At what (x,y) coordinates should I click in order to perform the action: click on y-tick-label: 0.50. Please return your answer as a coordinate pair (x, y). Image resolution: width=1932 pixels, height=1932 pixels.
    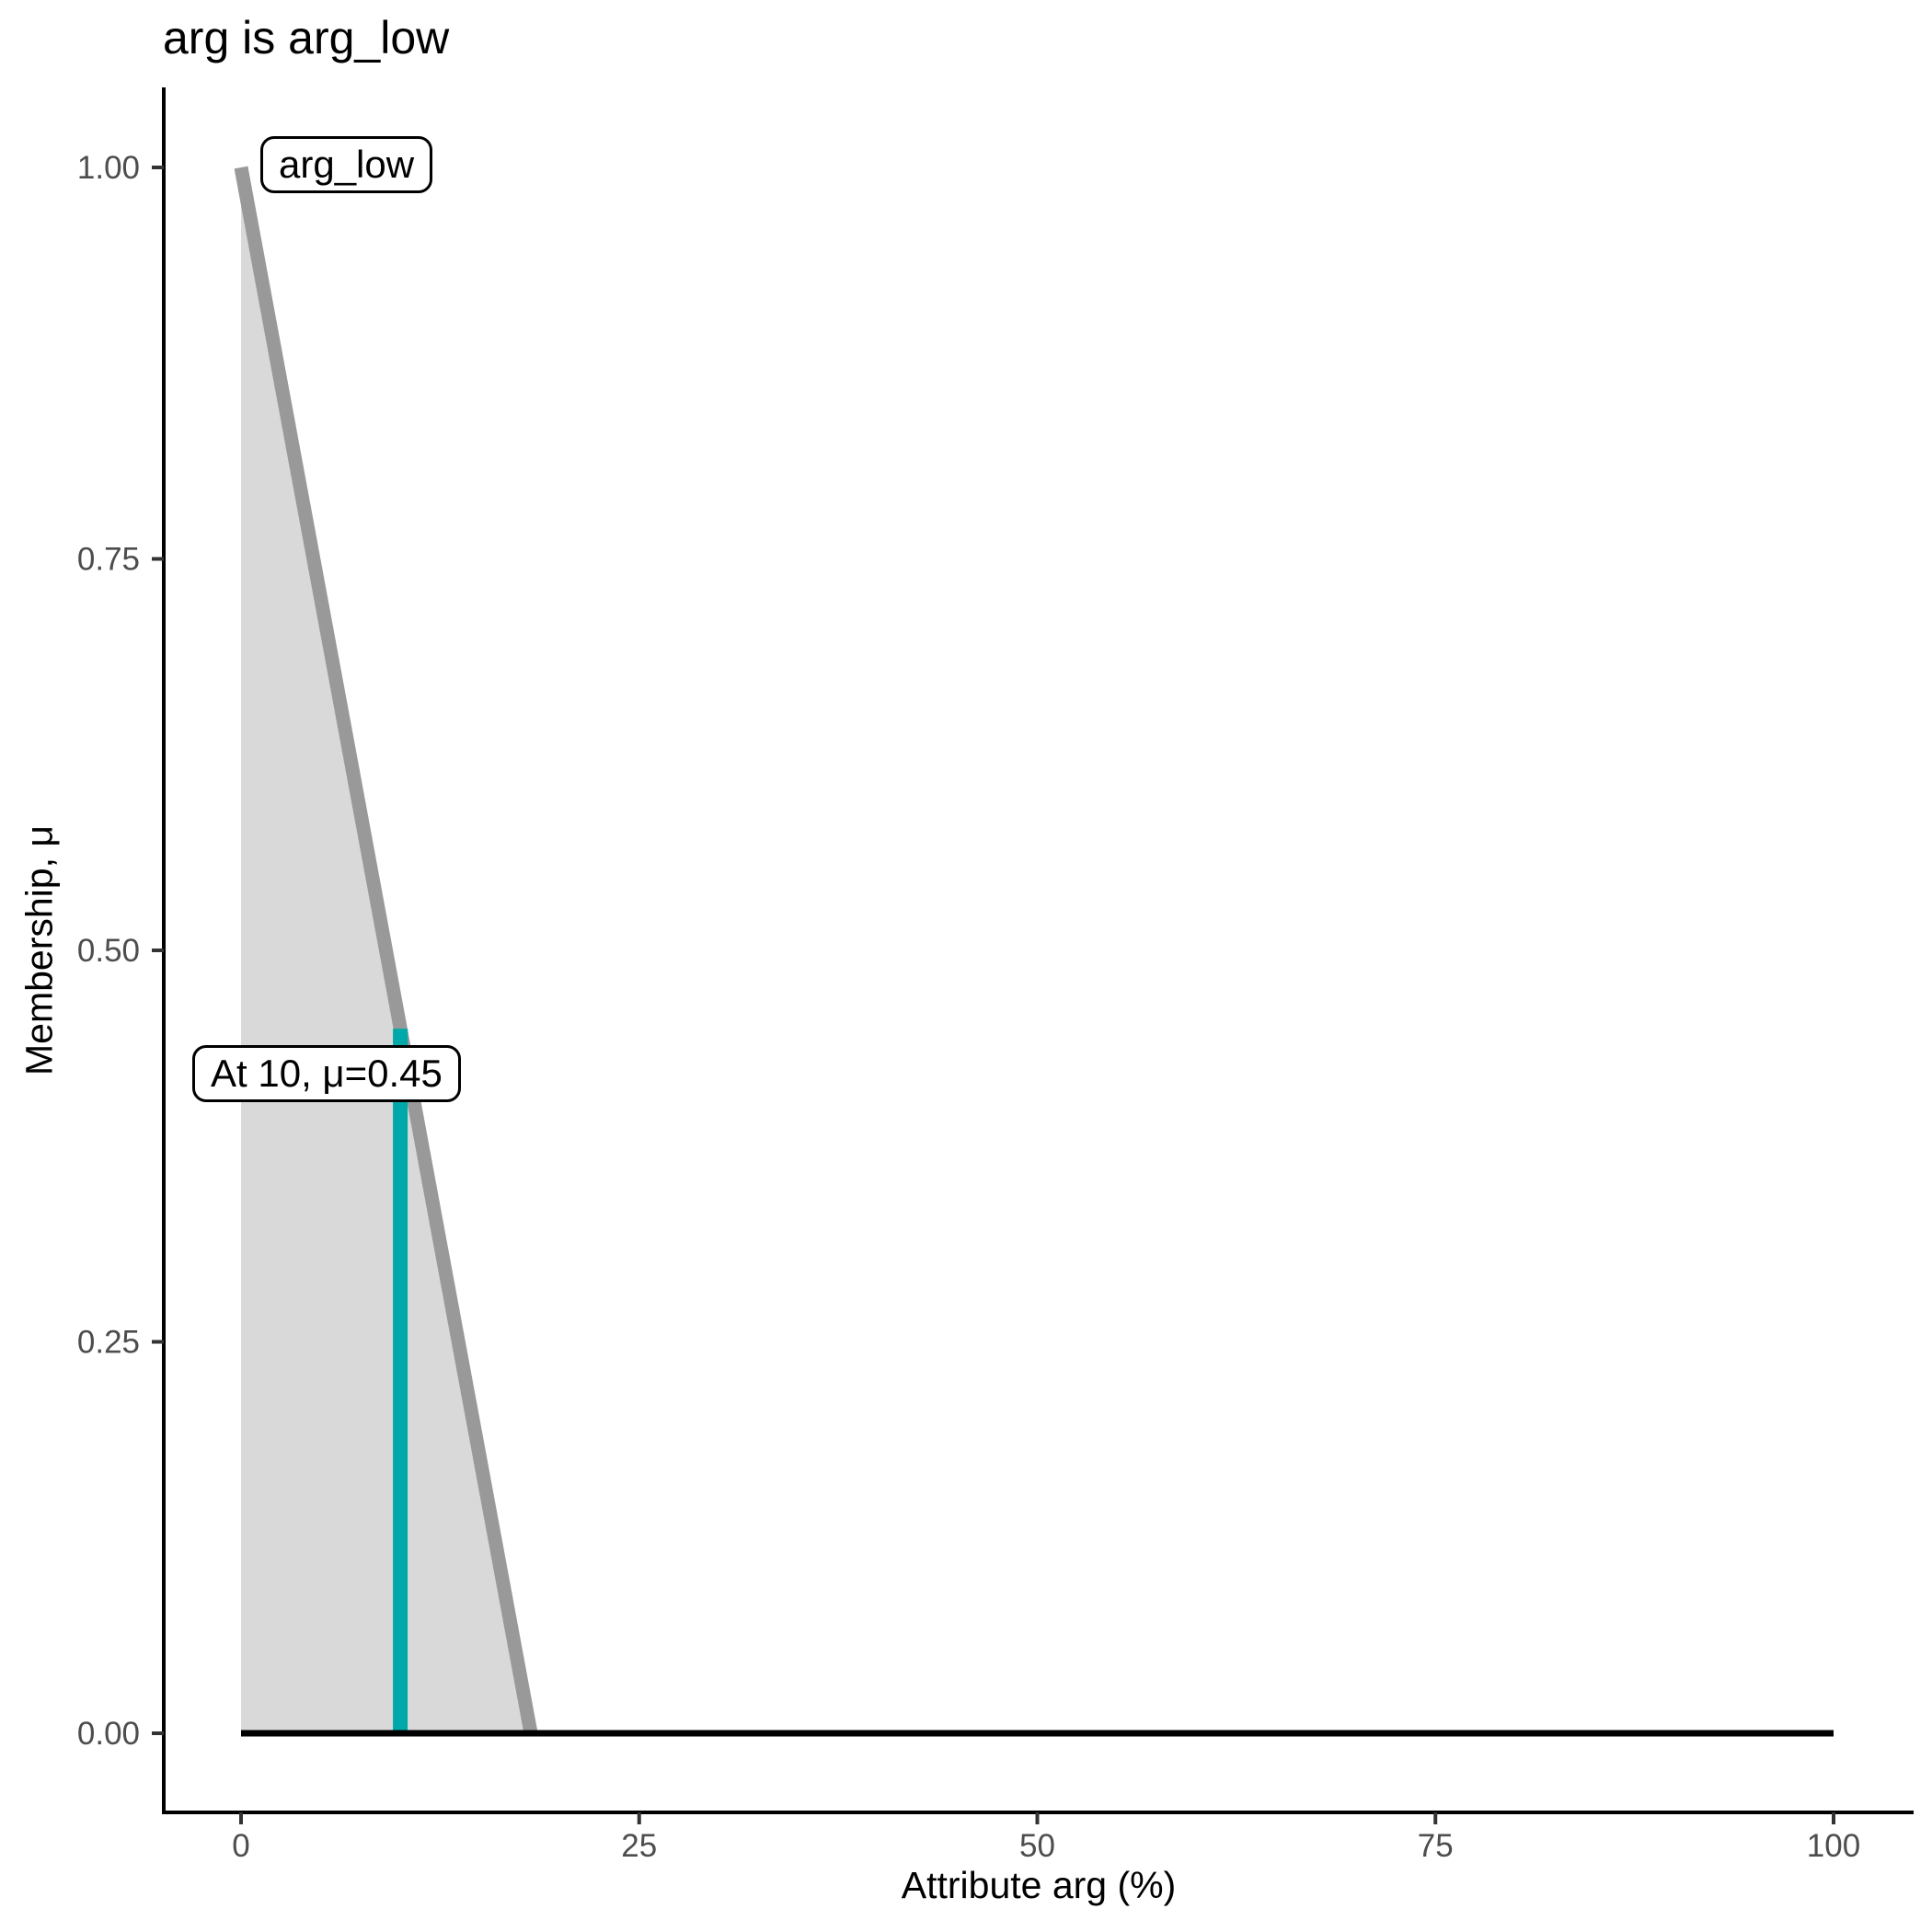
    Looking at the image, I should click on (108, 951).